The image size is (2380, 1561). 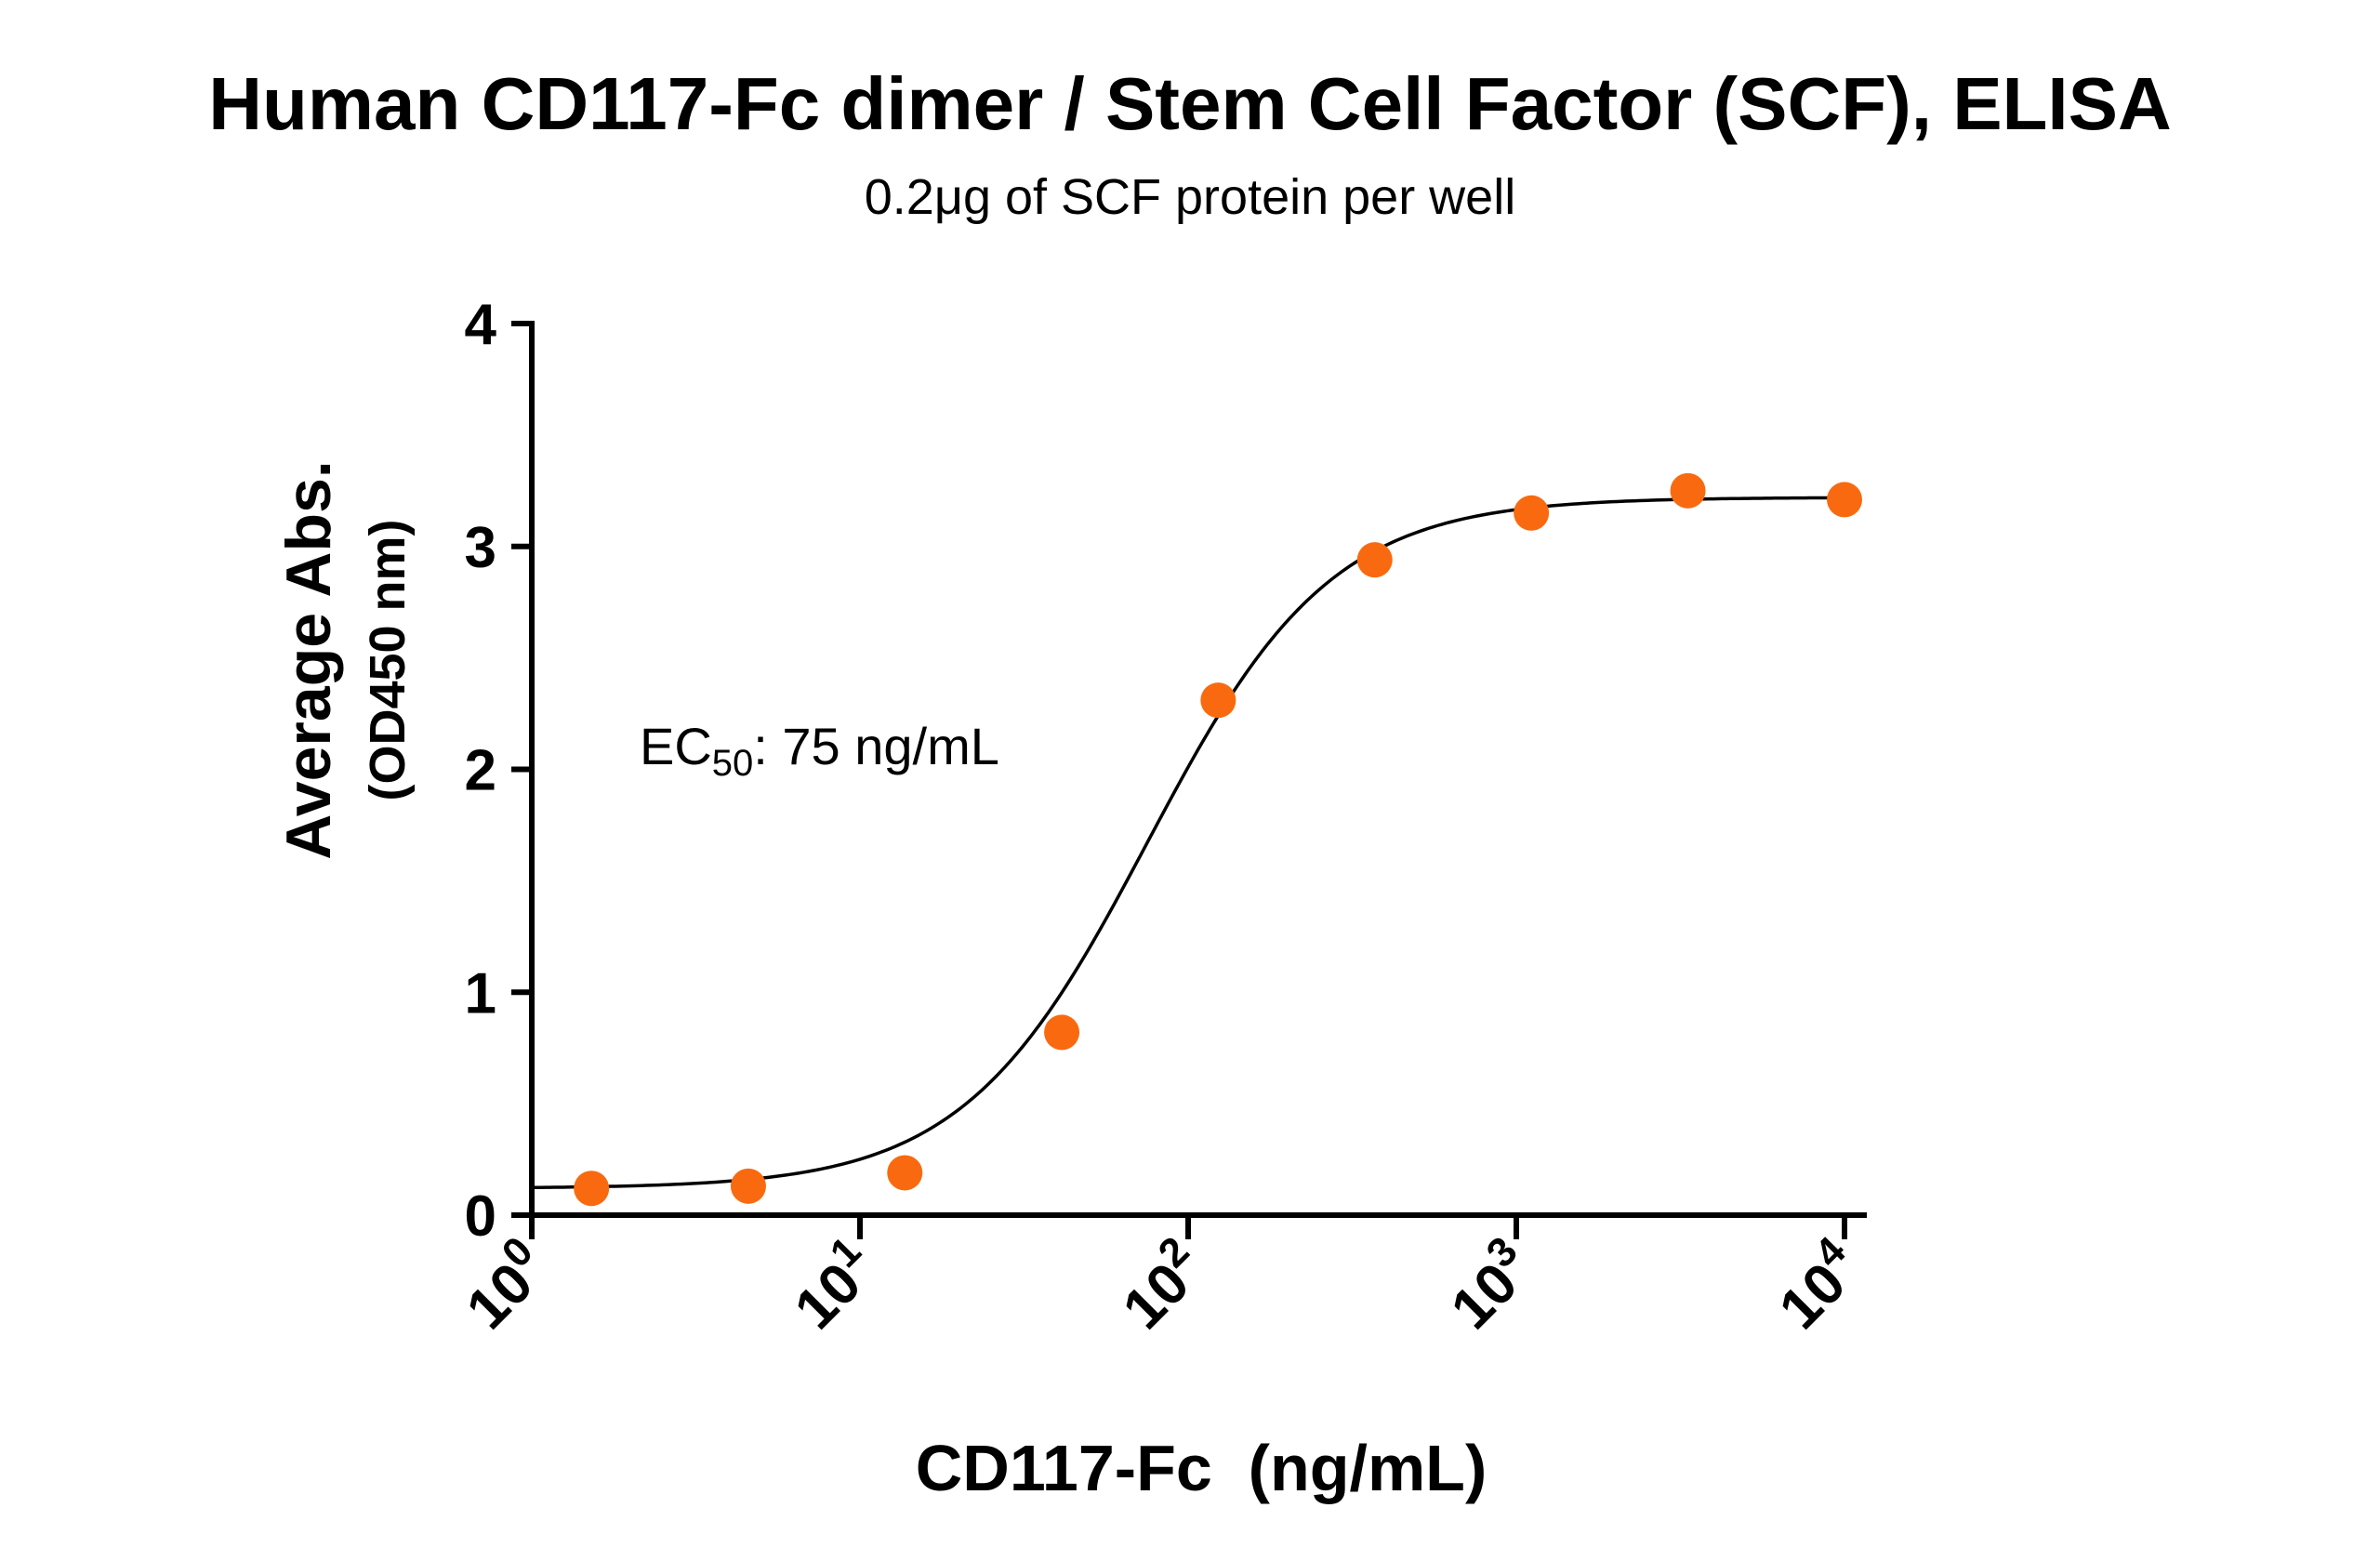 What do you see at coordinates (480, 993) in the screenshot?
I see `y-tick-label-1: 1` at bounding box center [480, 993].